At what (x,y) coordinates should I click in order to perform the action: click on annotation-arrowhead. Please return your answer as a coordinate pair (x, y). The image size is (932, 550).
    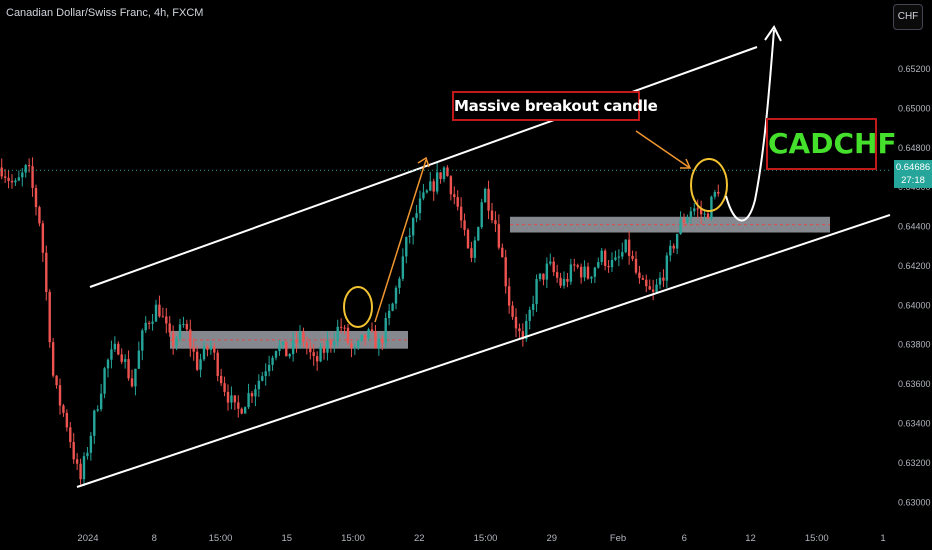
    Looking at the image, I should click on (686, 163).